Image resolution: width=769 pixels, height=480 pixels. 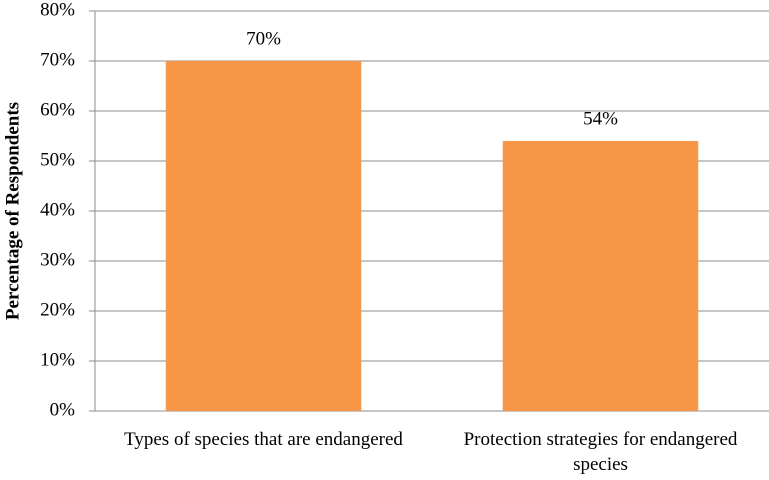 What do you see at coordinates (600, 118) in the screenshot?
I see `value-label: 54%` at bounding box center [600, 118].